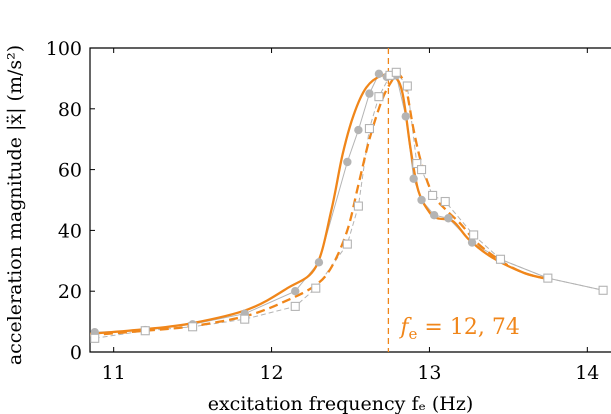  I want to click on y-tick-label: 60, so click(70, 171).